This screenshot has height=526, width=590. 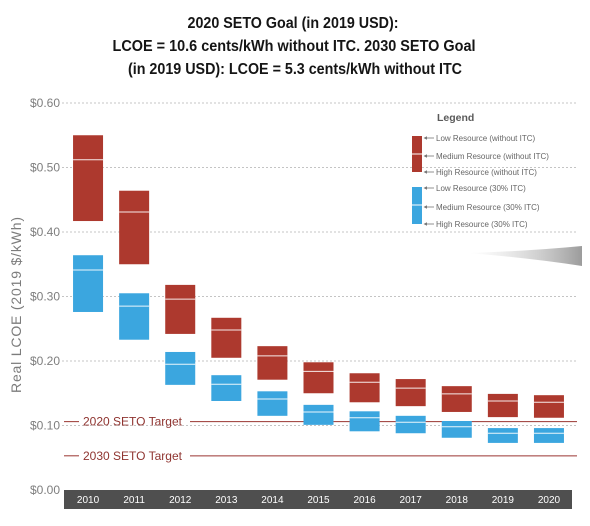 I want to click on x-tick-label: 2015, so click(x=318, y=500).